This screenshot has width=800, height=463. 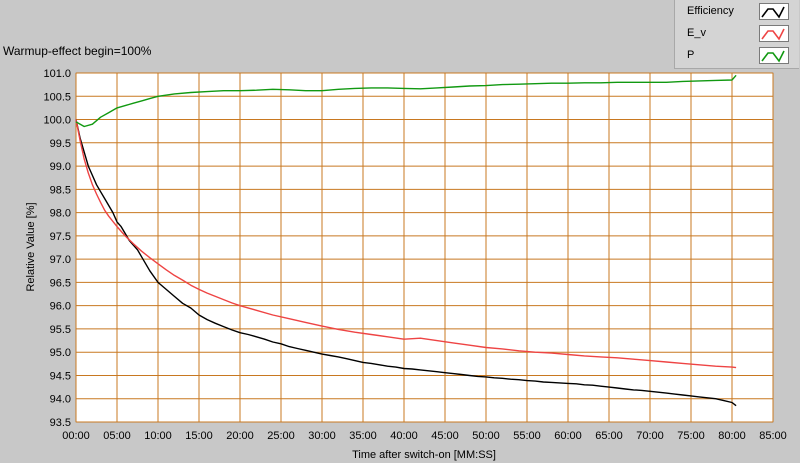 I want to click on legend-swatch-efficiency, so click(x=774, y=11).